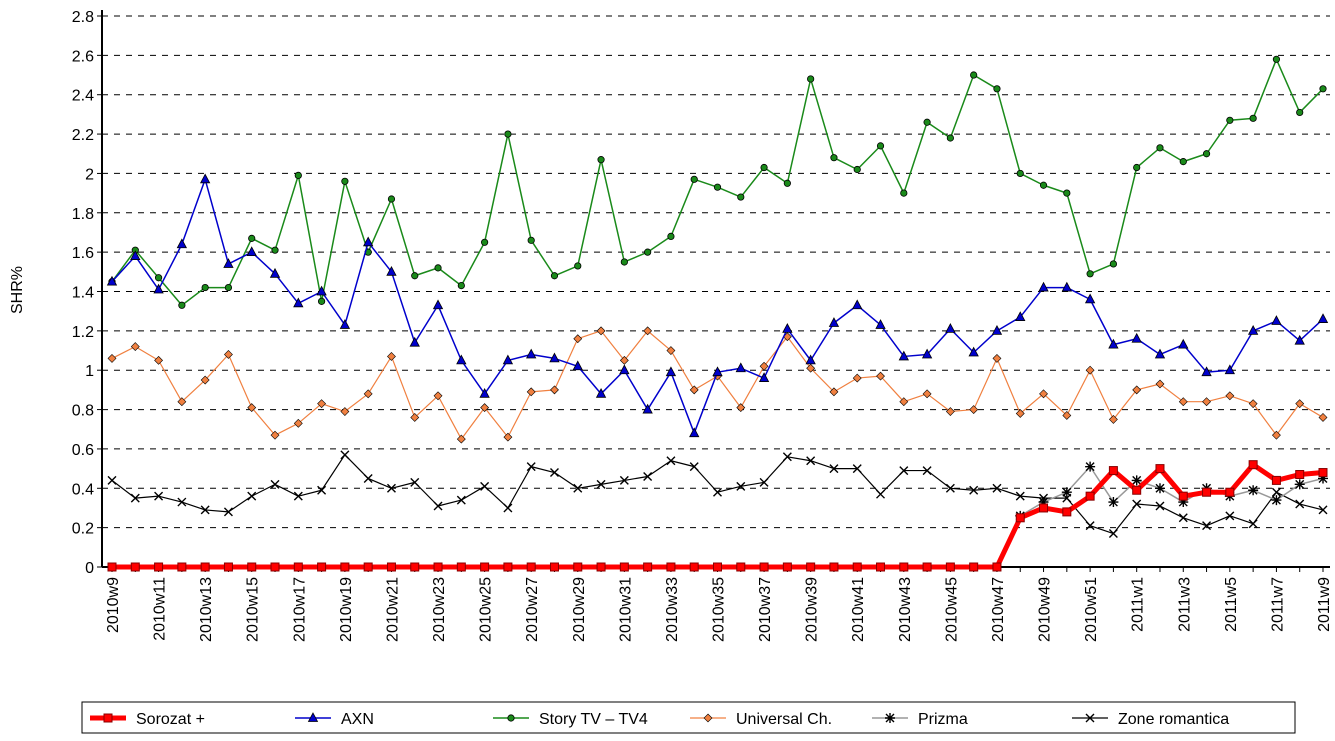 The height and width of the screenshot is (741, 1335). I want to click on x-tick-label: 2011w3, so click(1184, 604).